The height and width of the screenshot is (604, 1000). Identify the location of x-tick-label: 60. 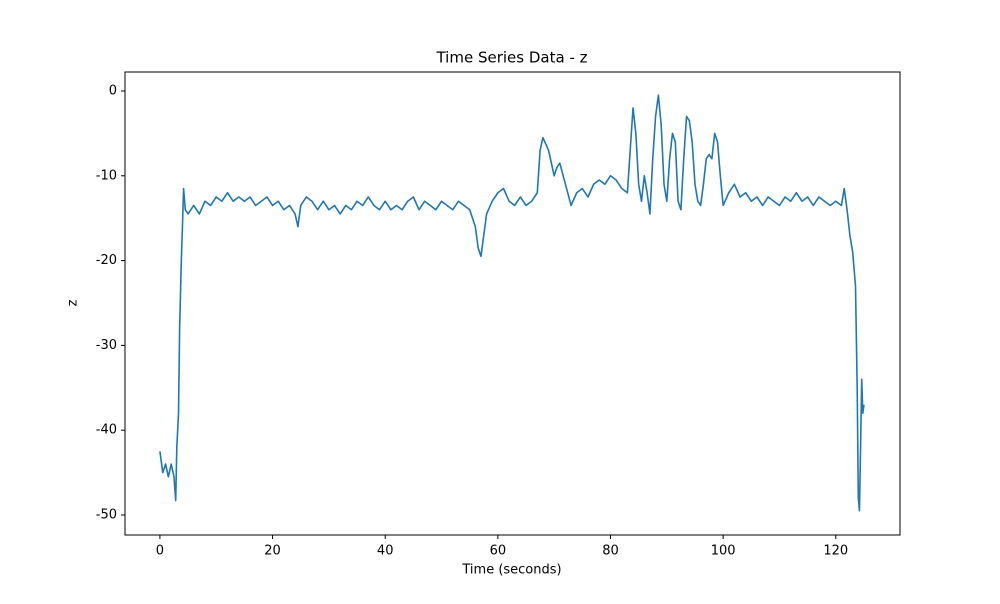
(498, 551).